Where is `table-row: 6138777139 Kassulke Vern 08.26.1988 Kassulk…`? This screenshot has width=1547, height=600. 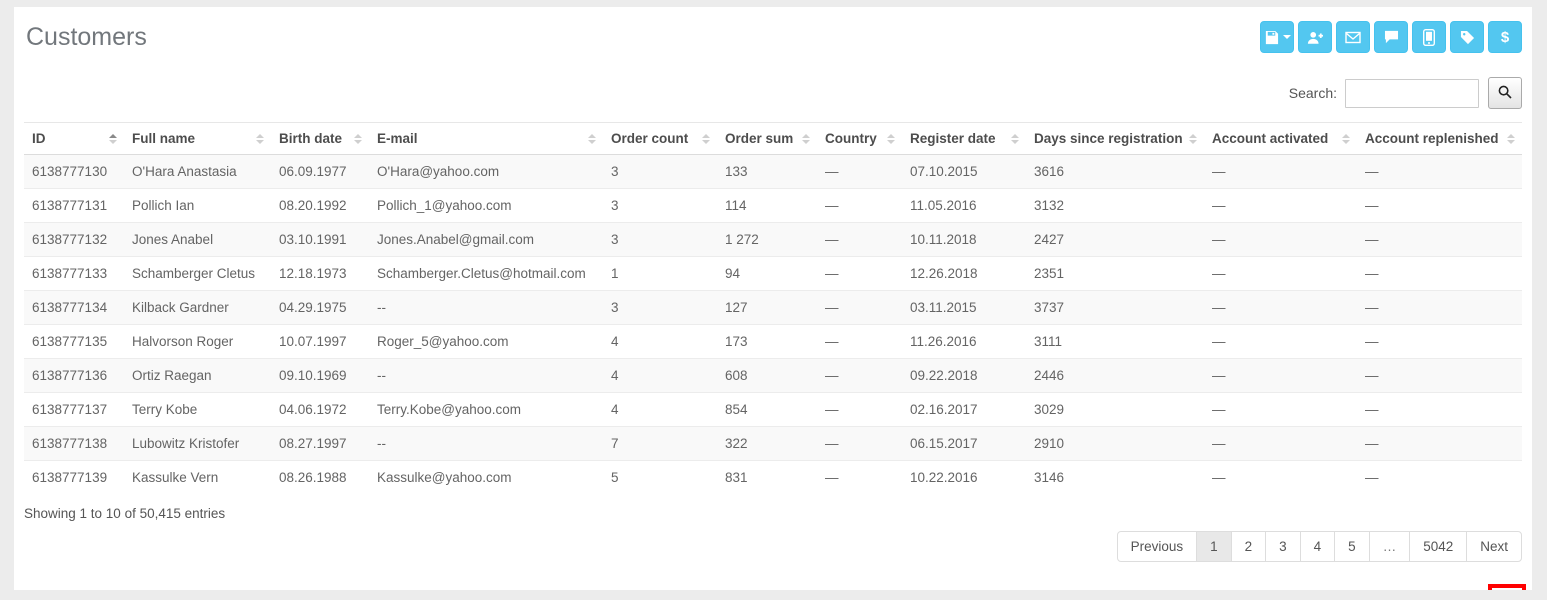
table-row: 6138777139 Kassulke Vern 08.26.1988 Kassulk… is located at coordinates (773, 477).